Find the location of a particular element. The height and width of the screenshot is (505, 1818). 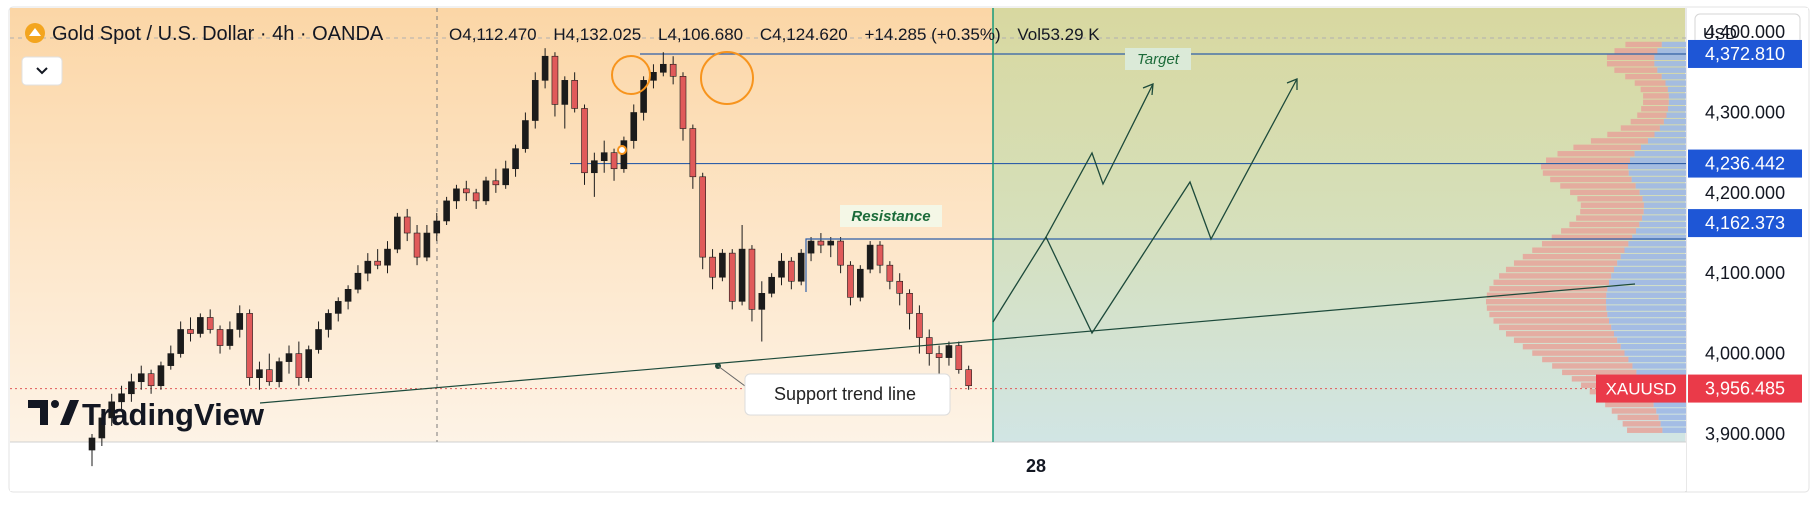

marker-dot is located at coordinates (622, 150).